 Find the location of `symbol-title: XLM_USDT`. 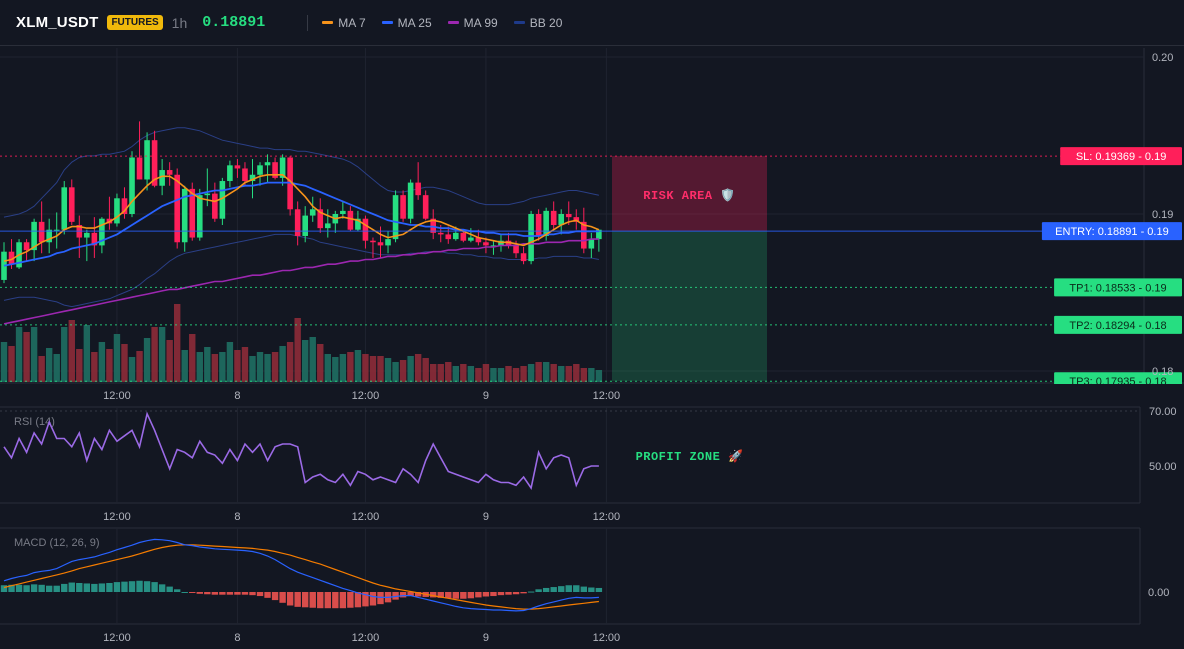

symbol-title: XLM_USDT is located at coordinates (57, 22).